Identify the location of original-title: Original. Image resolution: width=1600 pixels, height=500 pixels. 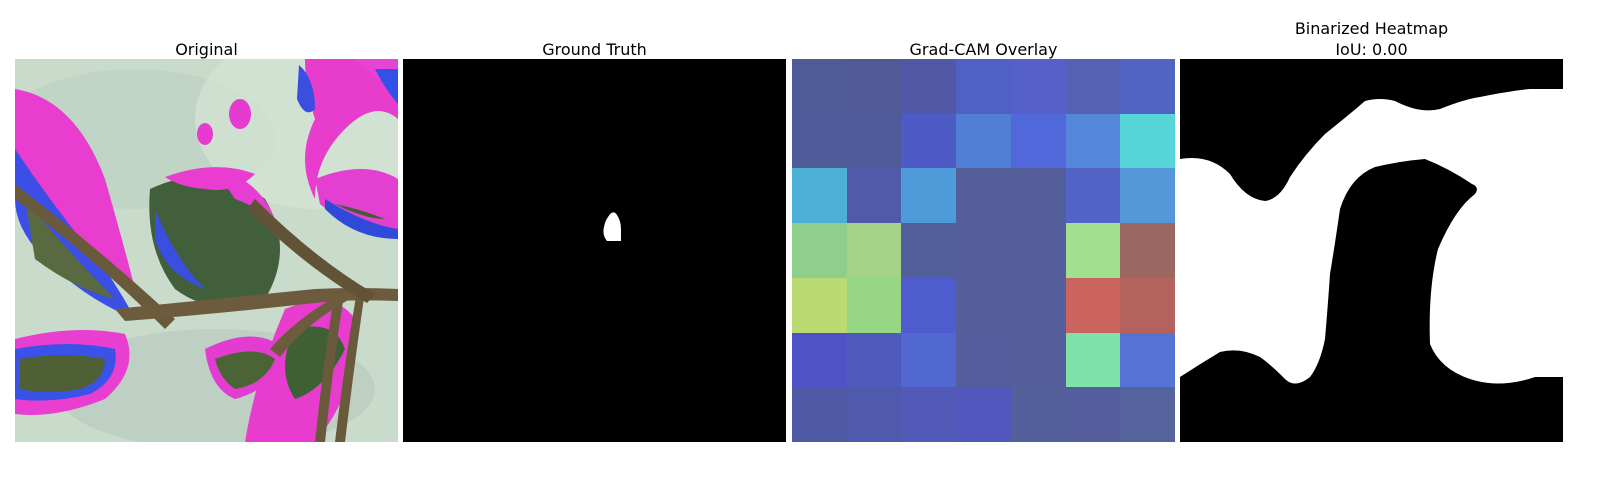
(206, 49).